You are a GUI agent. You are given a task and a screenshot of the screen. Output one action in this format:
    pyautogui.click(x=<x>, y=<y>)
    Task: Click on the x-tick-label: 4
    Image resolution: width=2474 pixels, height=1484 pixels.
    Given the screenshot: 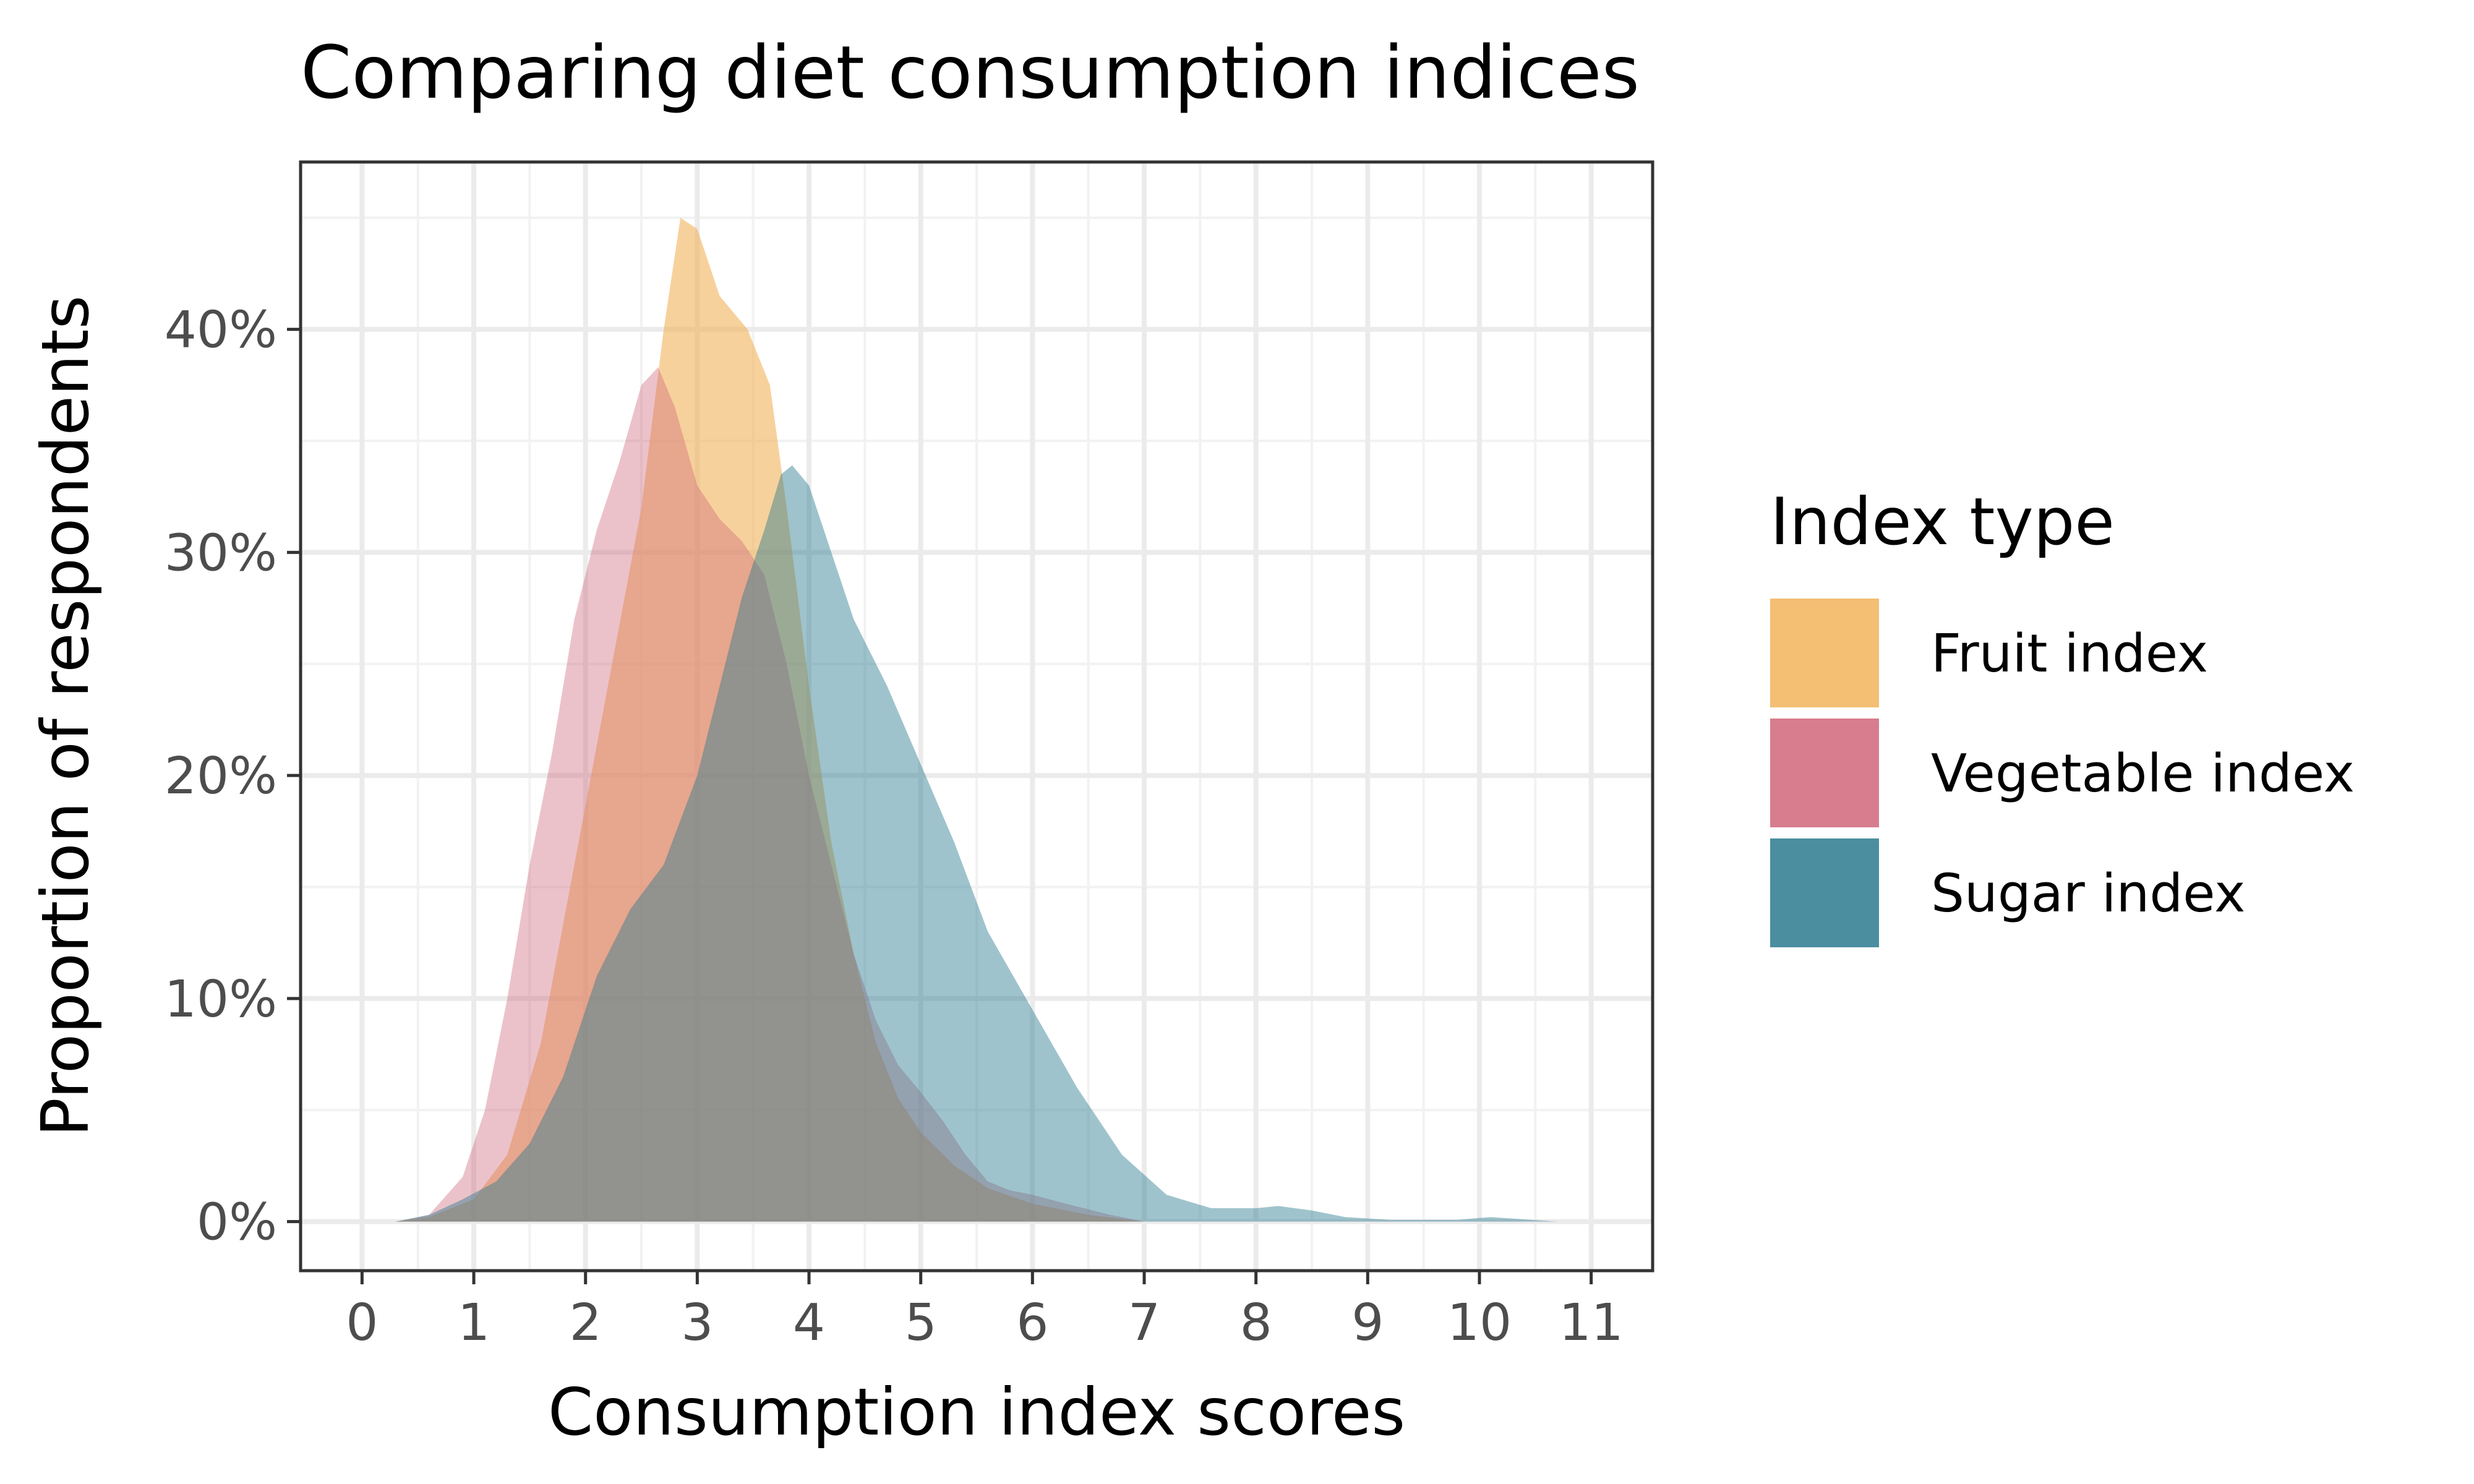 What is the action you would take?
    pyautogui.click(x=809, y=1323)
    